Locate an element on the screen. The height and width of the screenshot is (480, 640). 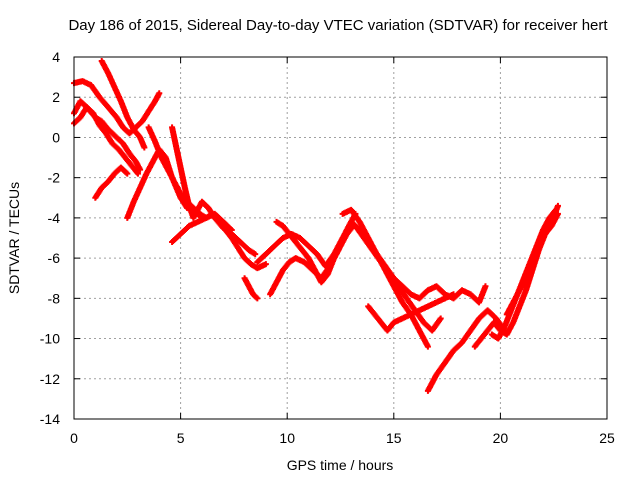
y-tick-labels: -14 -12 -10 -8 -6 -4 -2 0 2 4 is located at coordinates (50, 238).